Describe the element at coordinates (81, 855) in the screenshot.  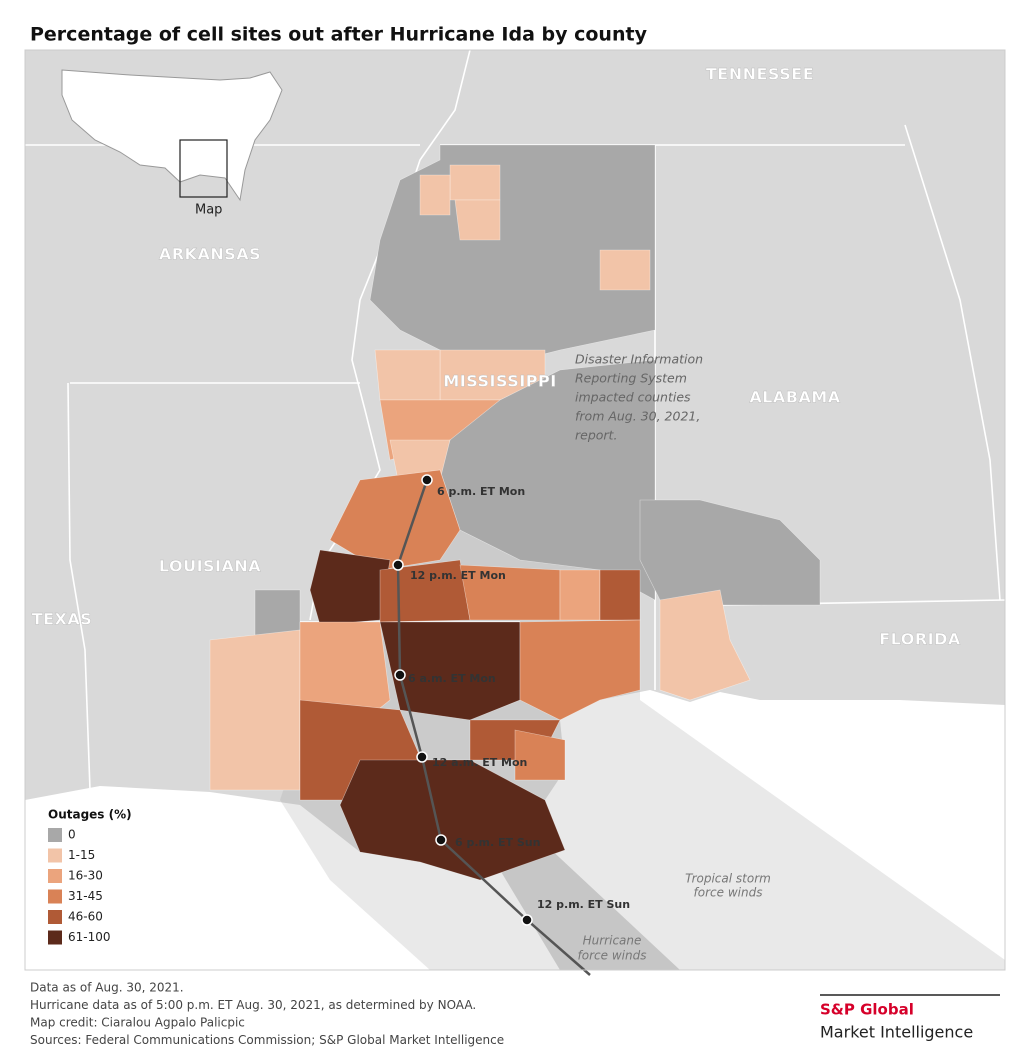
I see `legend-label: 1-15` at that location.